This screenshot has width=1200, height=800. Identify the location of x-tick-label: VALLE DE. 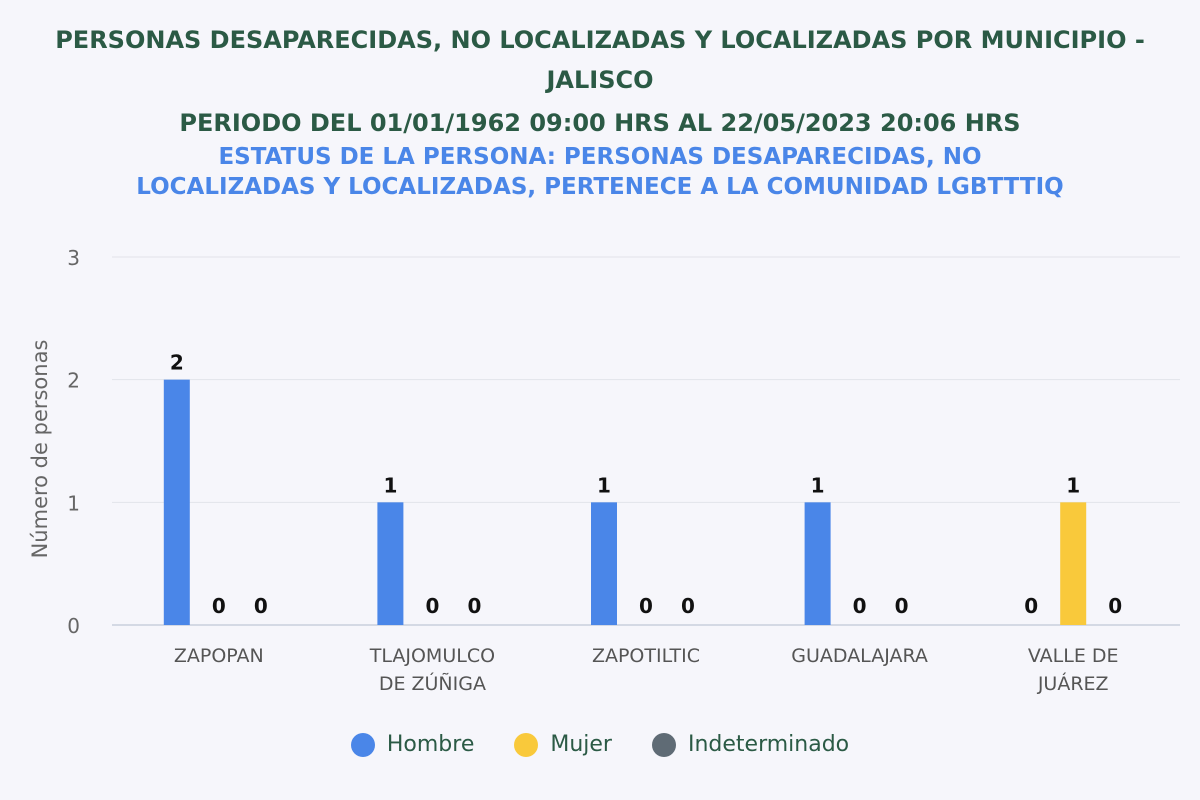
(1073, 656).